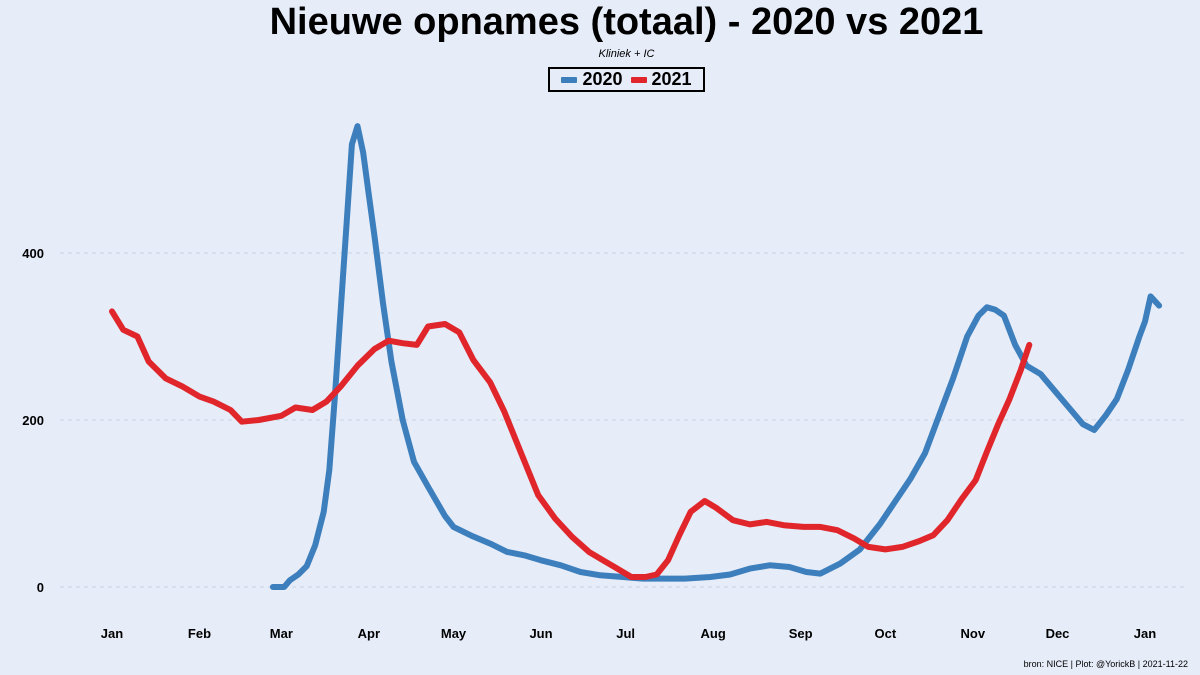 The height and width of the screenshot is (675, 1200). I want to click on legend-label-2021: 2021, so click(671, 79).